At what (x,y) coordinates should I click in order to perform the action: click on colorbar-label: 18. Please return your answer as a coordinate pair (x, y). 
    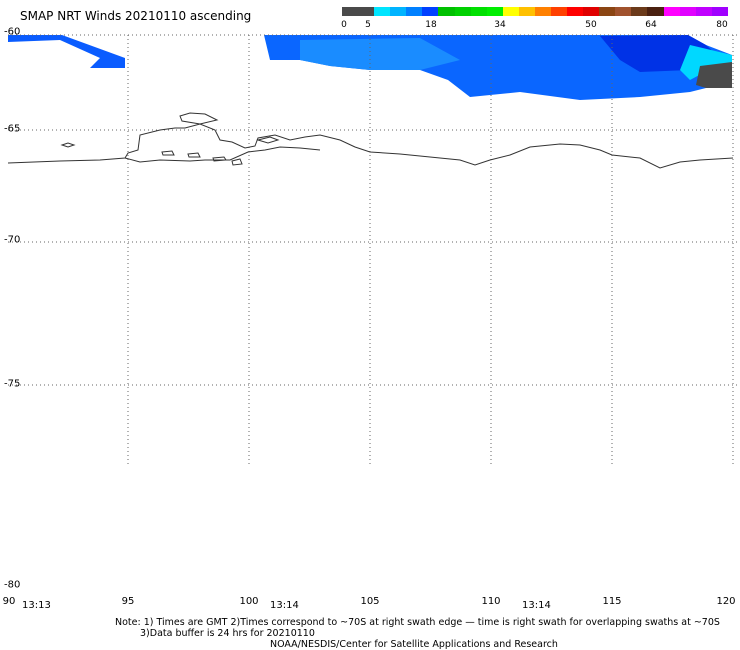
    Looking at the image, I should click on (431, 25).